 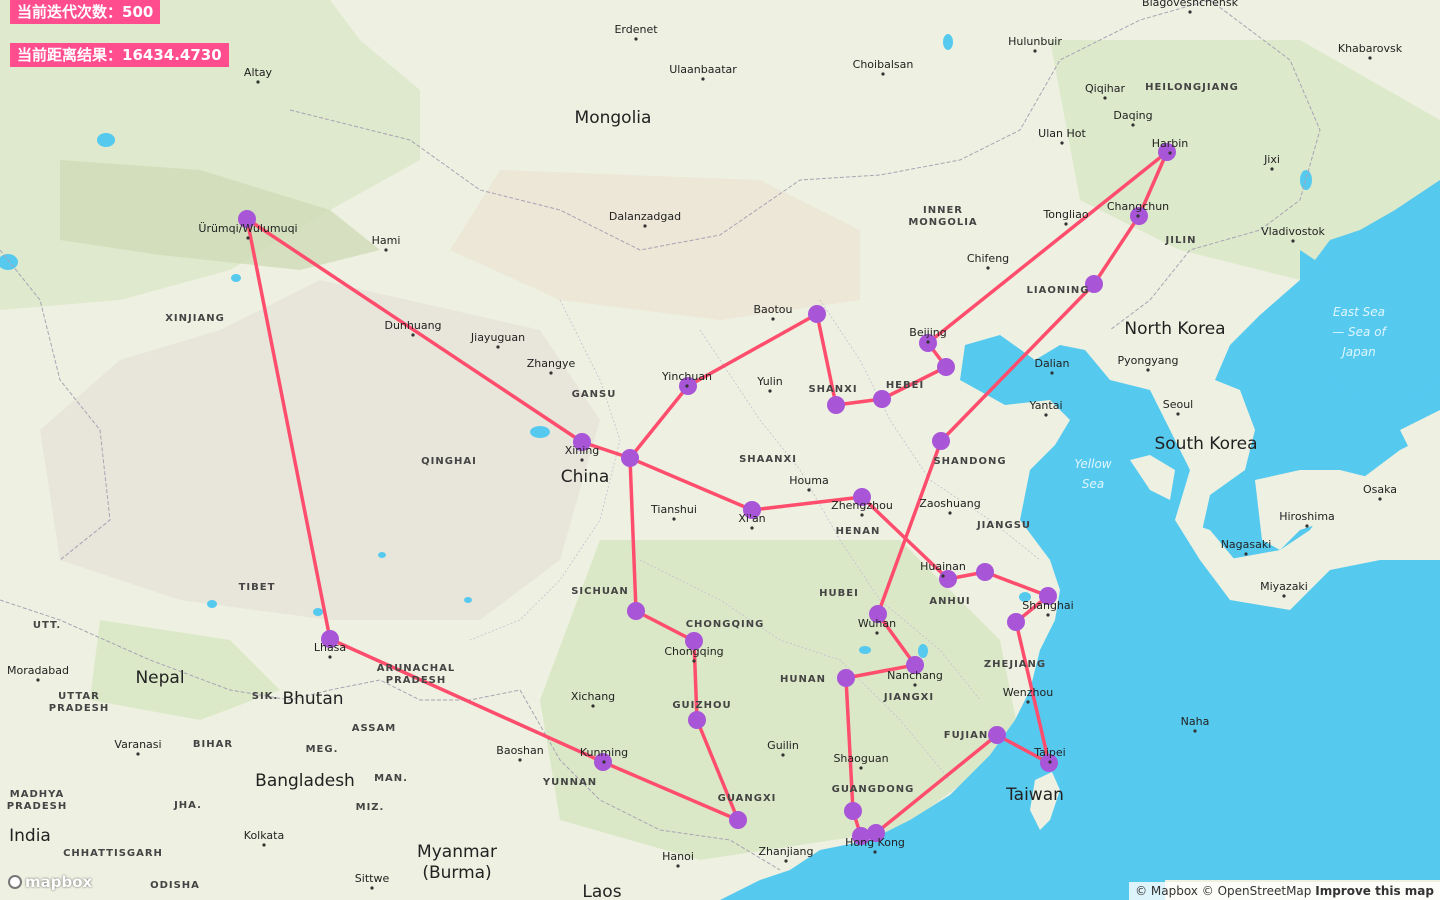 What do you see at coordinates (783, 745) in the screenshot?
I see `city-label: Guilin` at bounding box center [783, 745].